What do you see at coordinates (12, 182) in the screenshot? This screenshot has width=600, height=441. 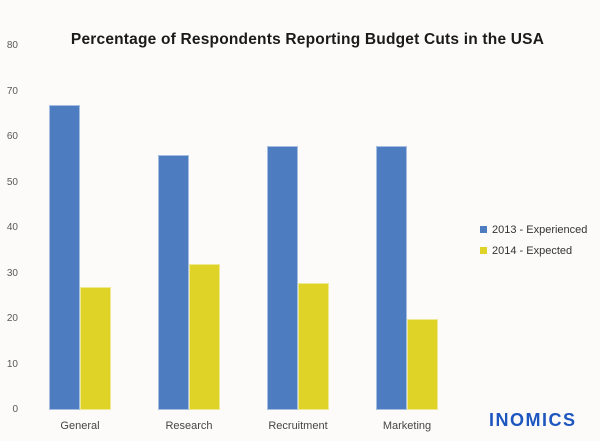 I see `y-axis-tick-50: 50` at bounding box center [12, 182].